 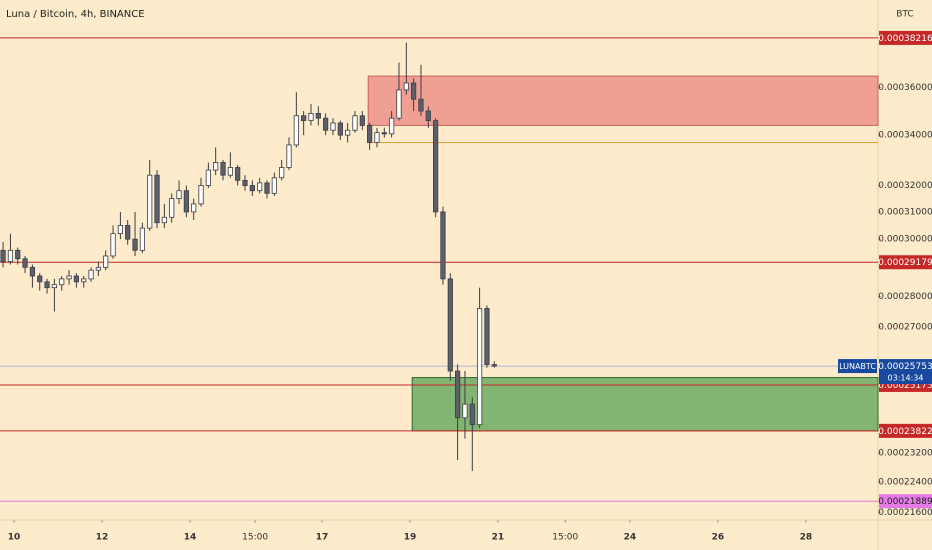 I want to click on y-tick-label: 0.00021600, so click(x=905, y=513).